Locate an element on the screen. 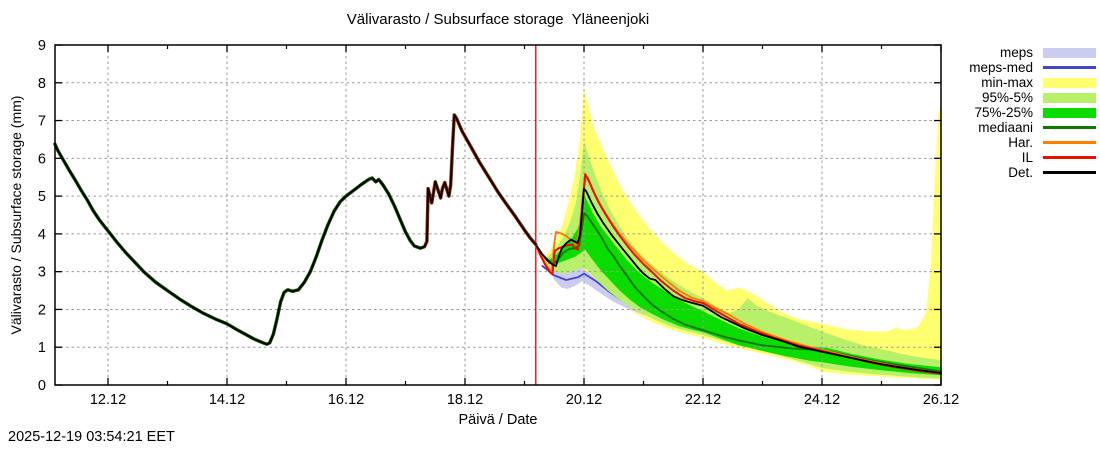 This screenshot has width=1100, height=450. legend-item-meps-med: meps-med is located at coordinates (1032, 67).